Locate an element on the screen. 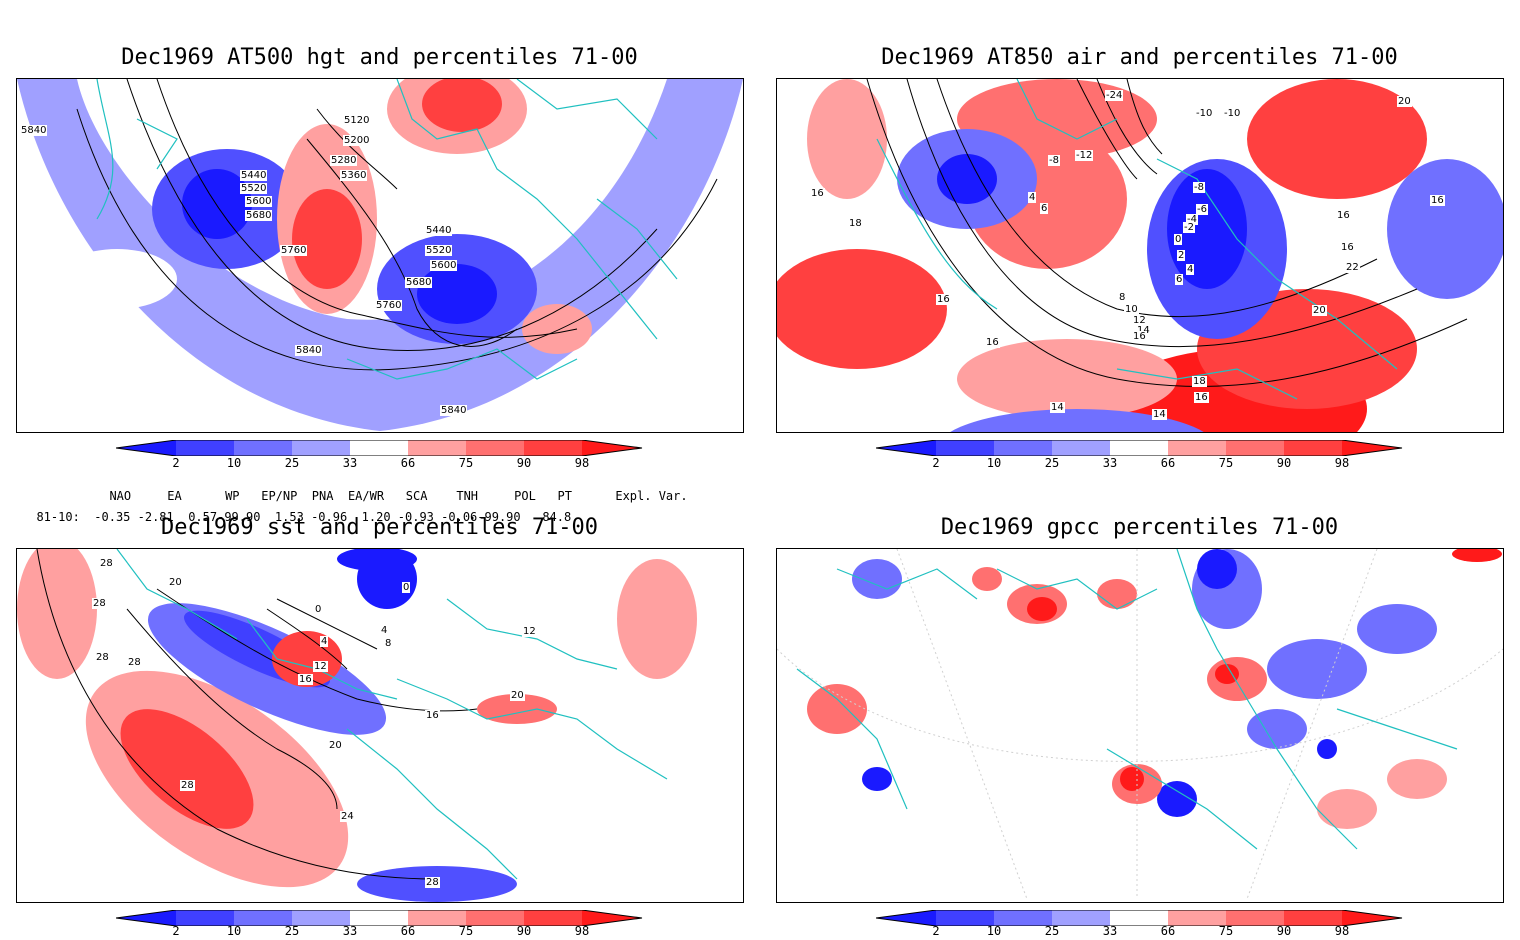 The height and width of the screenshot is (940, 1520). colorbar-swatches-br is located at coordinates (1139, 918).